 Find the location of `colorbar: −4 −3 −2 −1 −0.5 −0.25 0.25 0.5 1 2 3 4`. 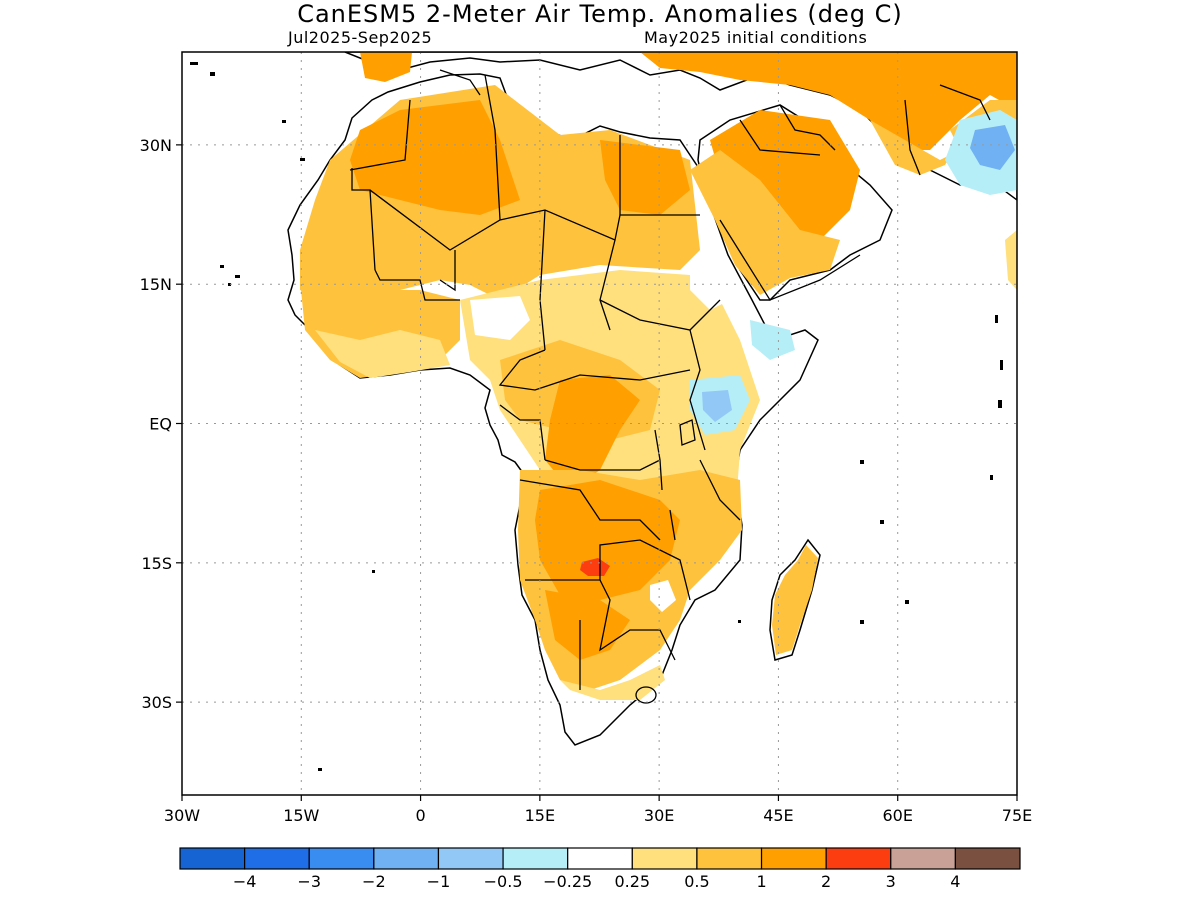

colorbar: −4 −3 −2 −1 −0.5 −0.25 0.25 0.5 1 2 3 4 is located at coordinates (600, 869).